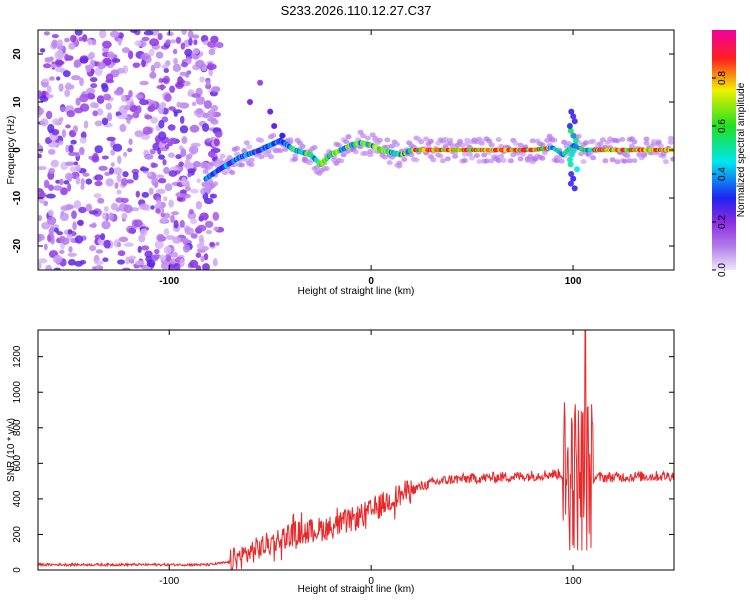 Image resolution: width=750 pixels, height=600 pixels. Describe the element at coordinates (722, 78) in the screenshot. I see `colorbar-tick-label: 0.8` at that location.